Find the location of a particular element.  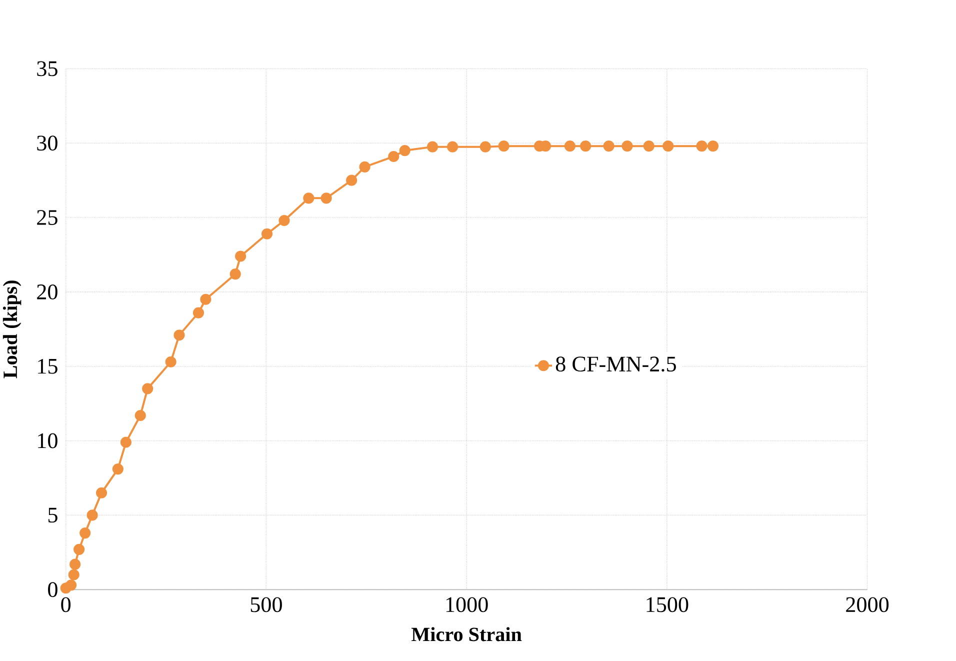

y-tick-label: 0 is located at coordinates (53, 590).